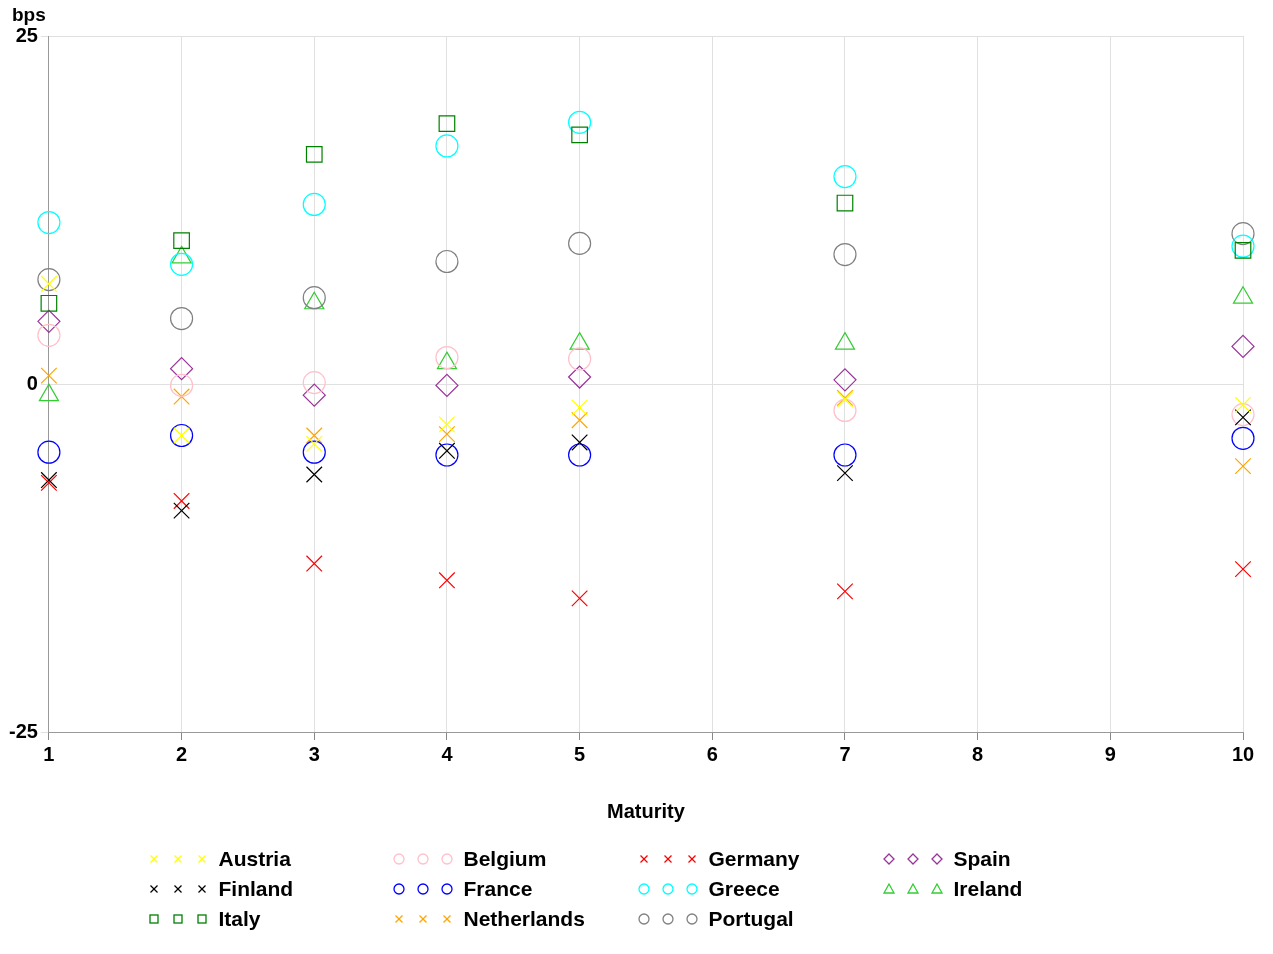 This screenshot has width=1273, height=954. Describe the element at coordinates (239, 919) in the screenshot. I see `legend-label: Italy` at that location.